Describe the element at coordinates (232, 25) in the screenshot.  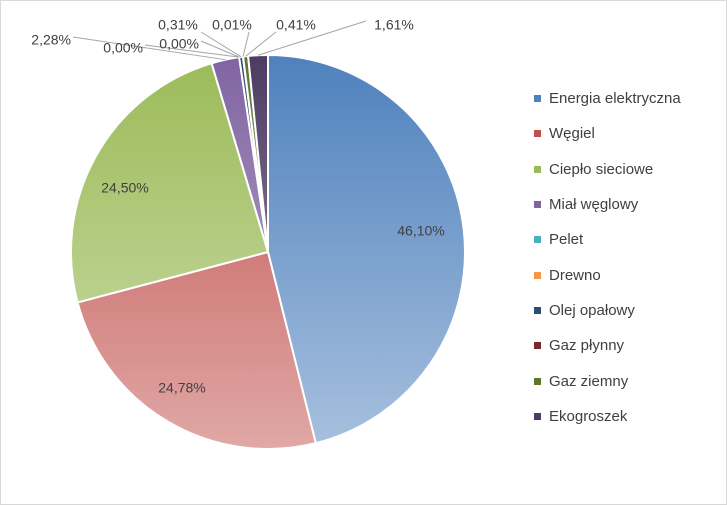
I see `data-label-gaz-plynny: 0,01%` at that location.